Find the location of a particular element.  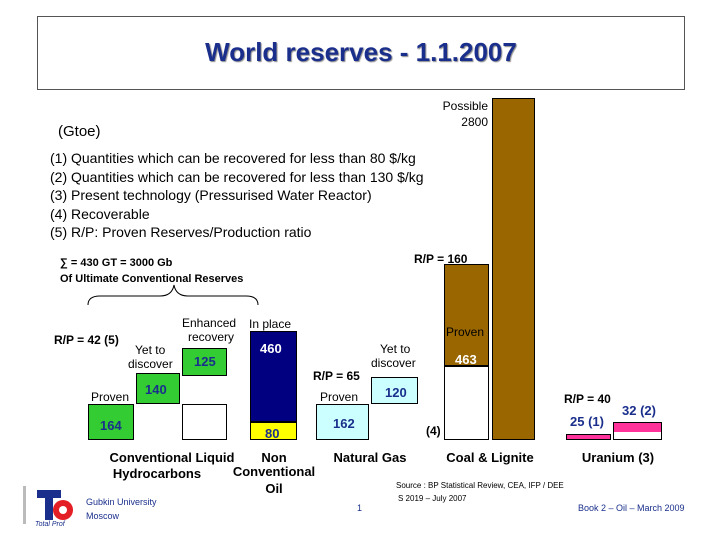

university-line-1: Gubkin University is located at coordinates (121, 502).